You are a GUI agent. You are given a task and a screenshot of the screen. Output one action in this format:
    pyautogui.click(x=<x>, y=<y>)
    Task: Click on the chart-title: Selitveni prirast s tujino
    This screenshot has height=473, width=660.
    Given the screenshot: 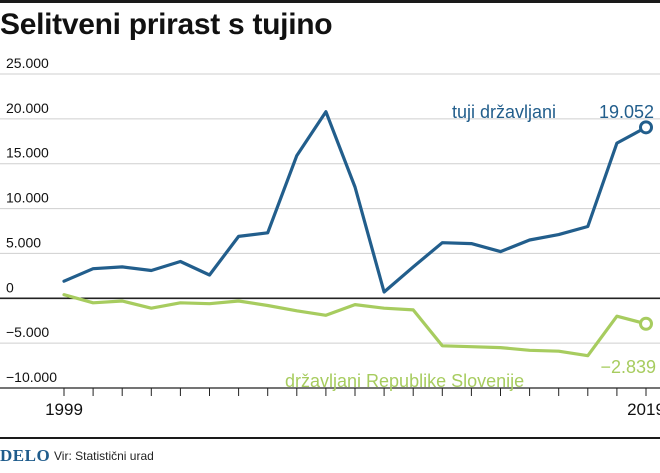 What is the action you would take?
    pyautogui.click(x=166, y=24)
    